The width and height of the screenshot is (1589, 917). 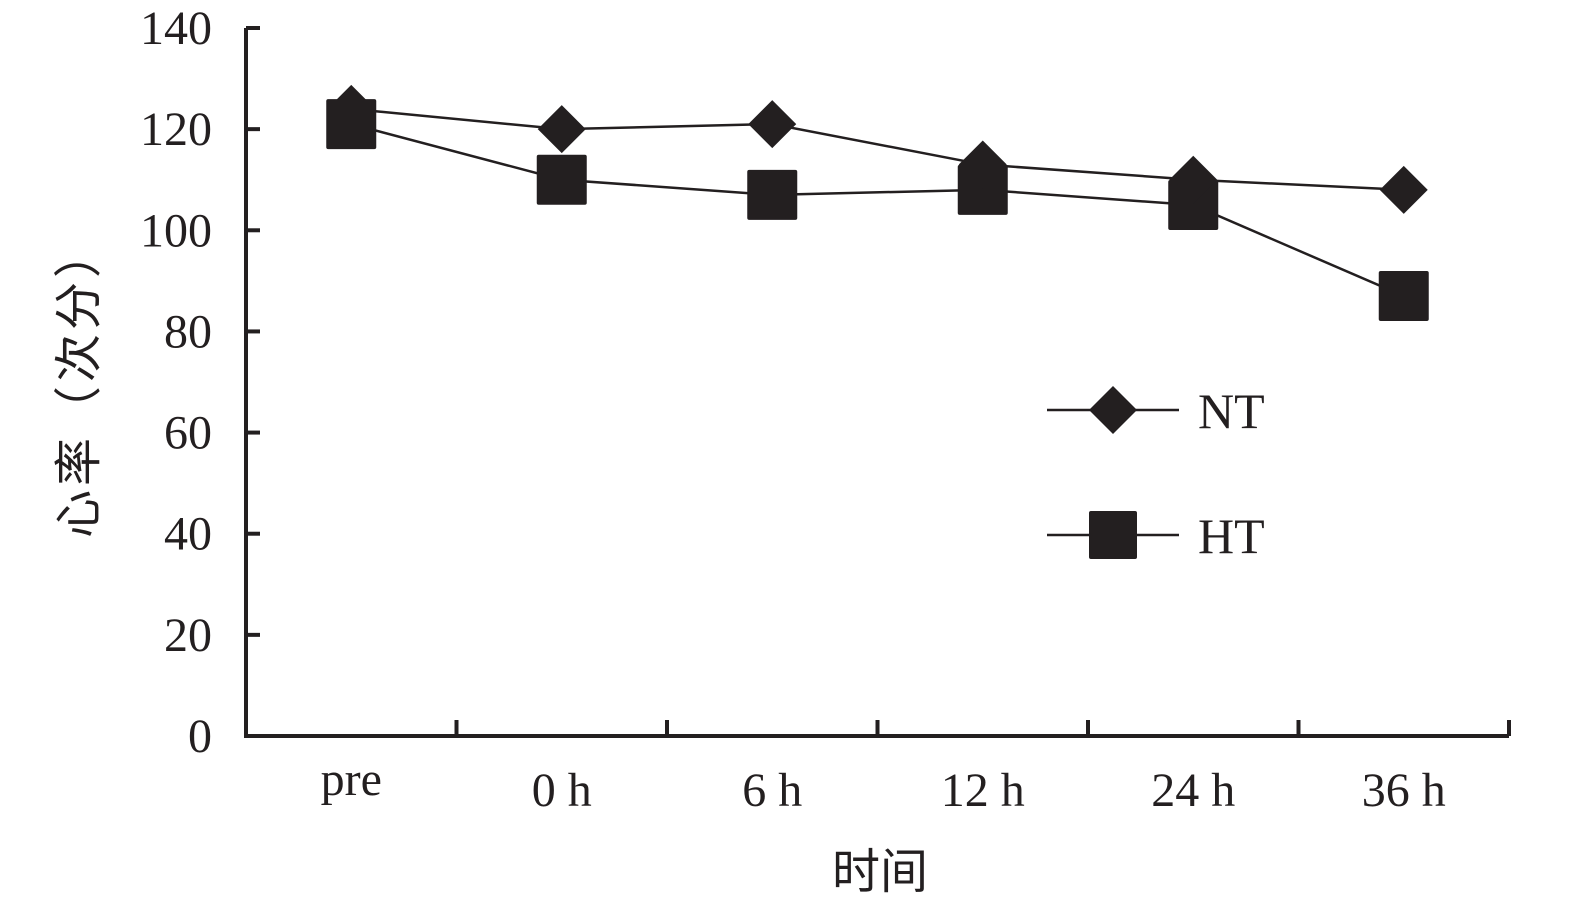 I want to click on series-line-nt, so click(x=877, y=149).